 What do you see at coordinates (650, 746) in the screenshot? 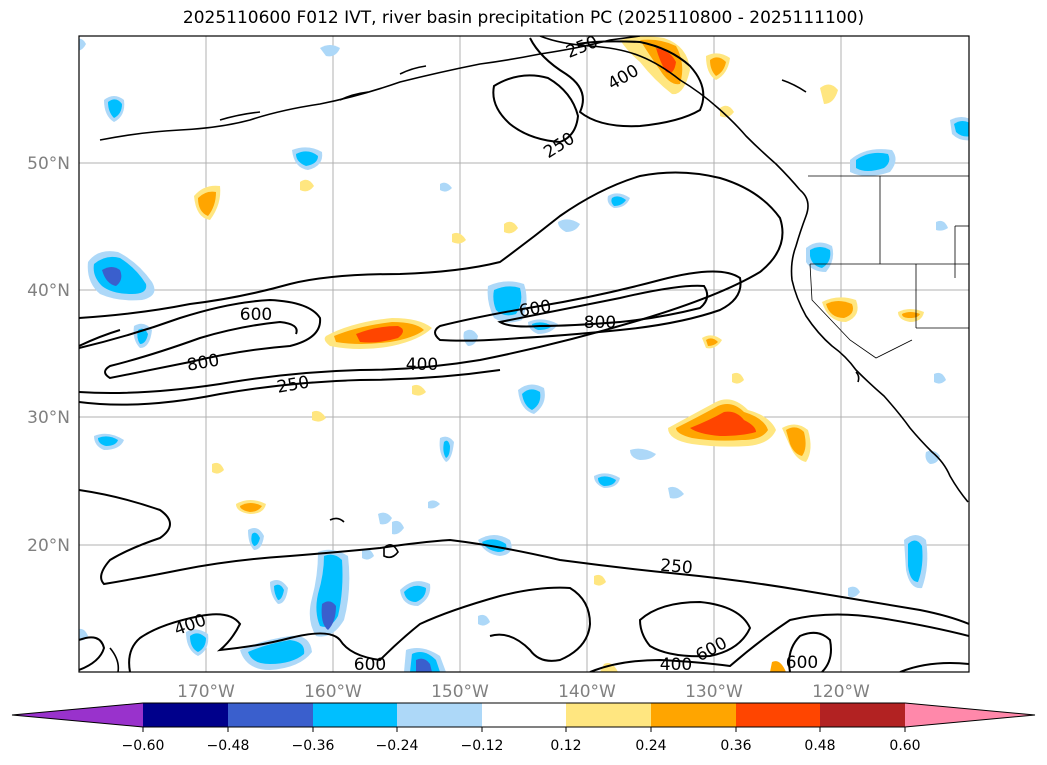
I see `colorbar-tick-label: 0.24` at bounding box center [650, 746].